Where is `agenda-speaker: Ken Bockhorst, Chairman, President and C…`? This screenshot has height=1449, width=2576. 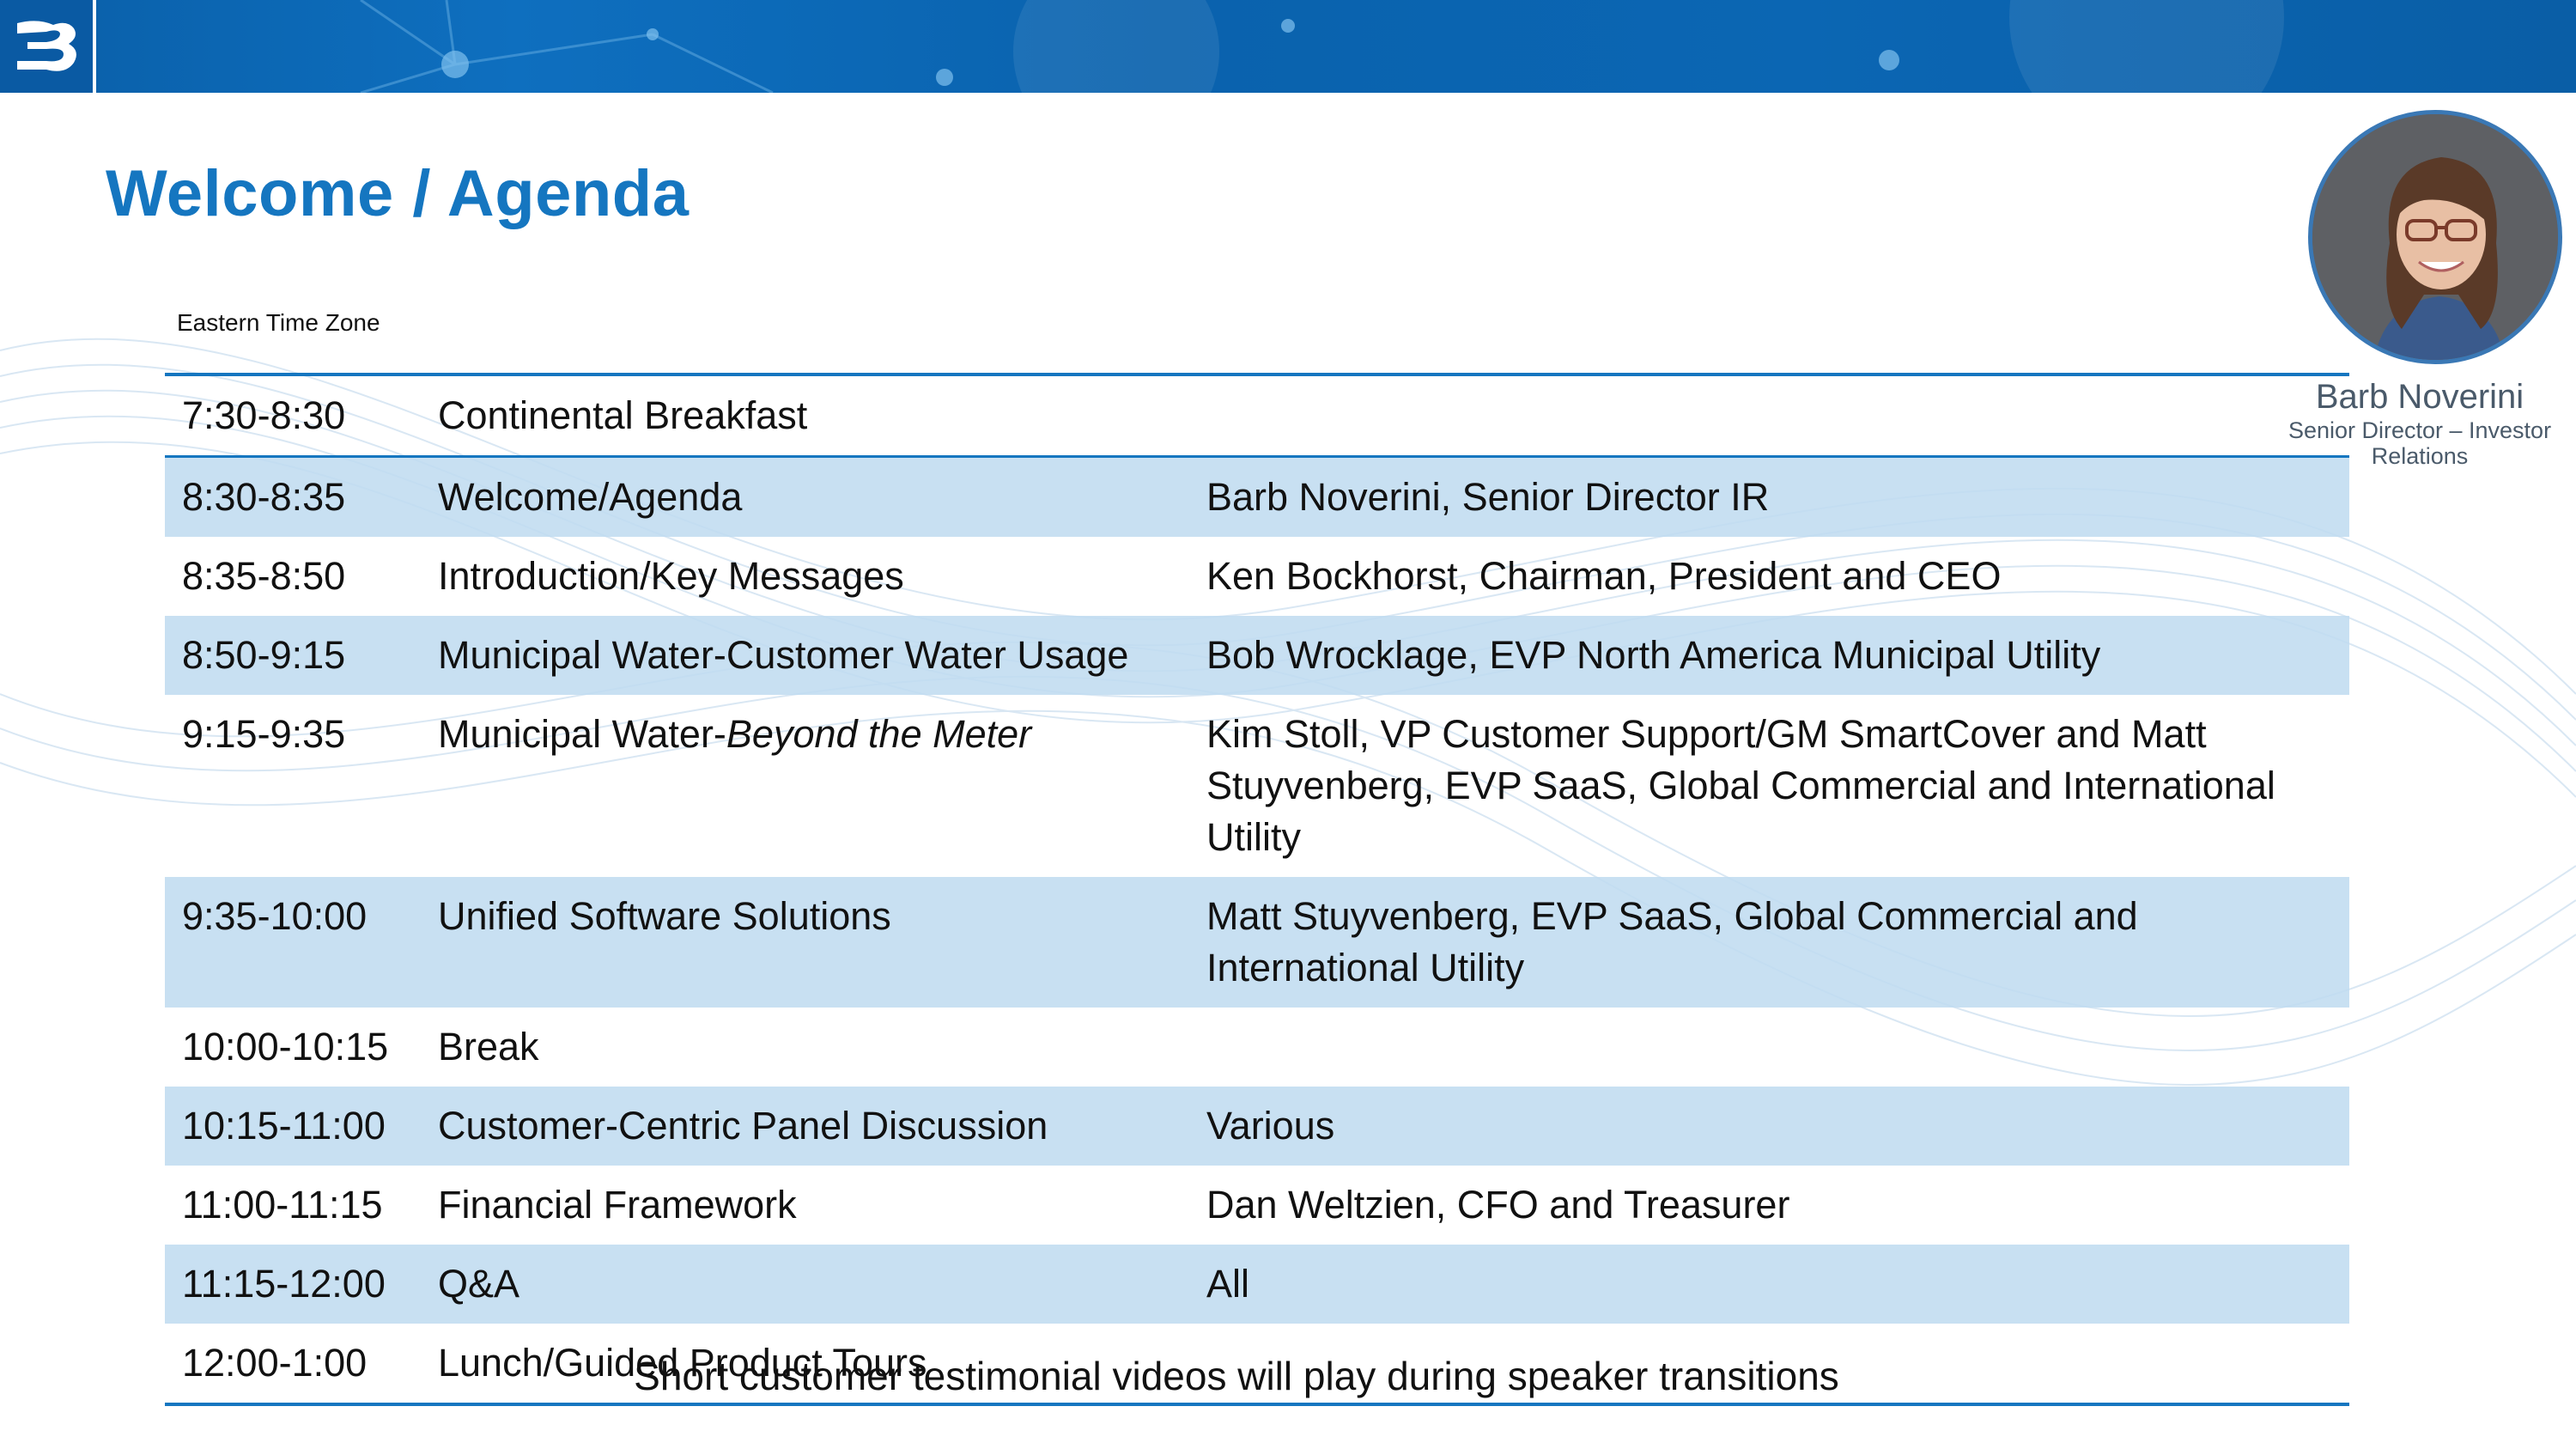
agenda-speaker: Ken Bockhorst, Chairman, President and C… is located at coordinates (1604, 576).